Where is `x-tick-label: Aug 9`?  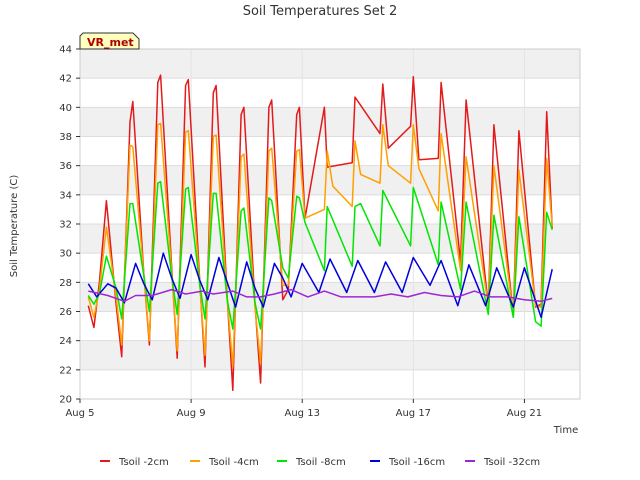
x-tick-label: Aug 9 is located at coordinates (191, 413).